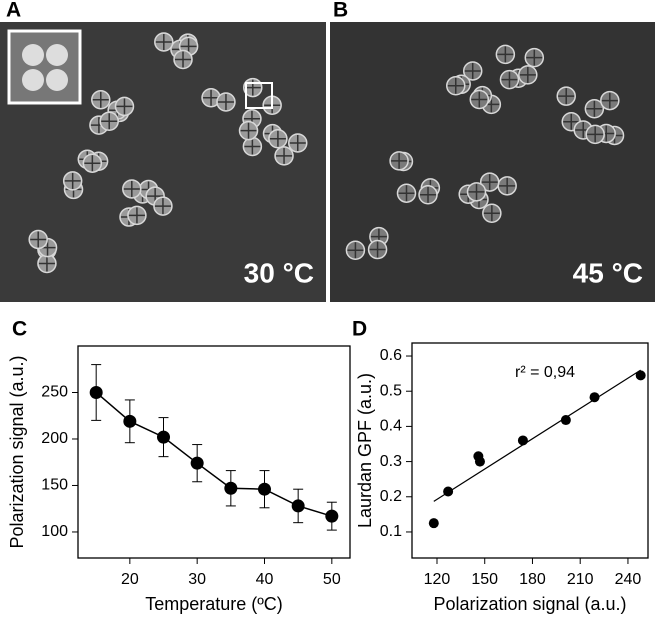 The height and width of the screenshot is (623, 655). I want to click on temperature-label: 45 °C, so click(608, 272).